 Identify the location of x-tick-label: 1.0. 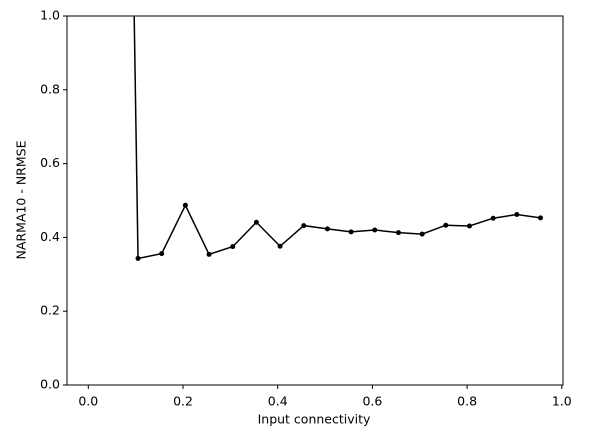
(562, 401).